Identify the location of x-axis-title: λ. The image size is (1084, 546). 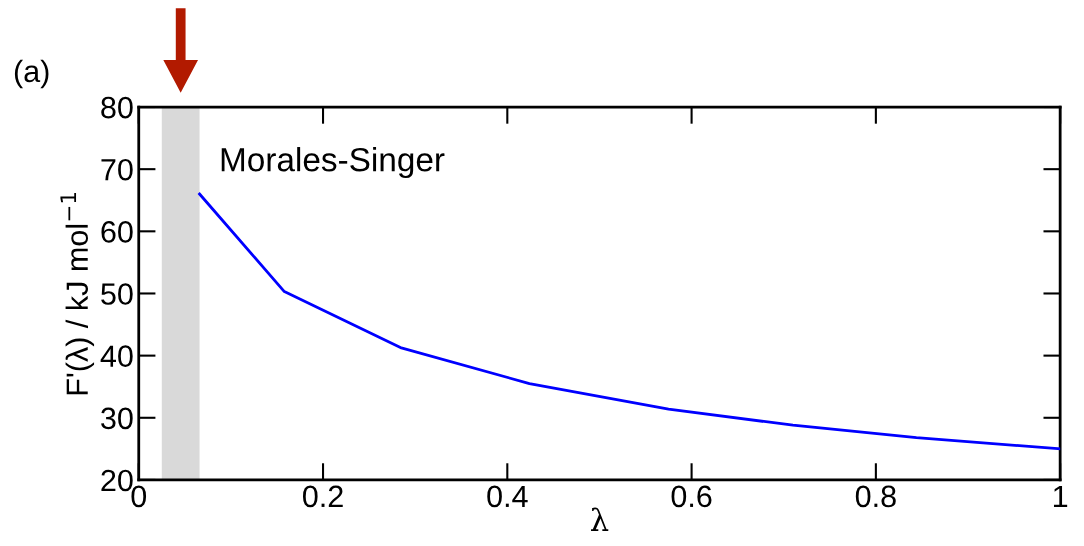
(600, 519).